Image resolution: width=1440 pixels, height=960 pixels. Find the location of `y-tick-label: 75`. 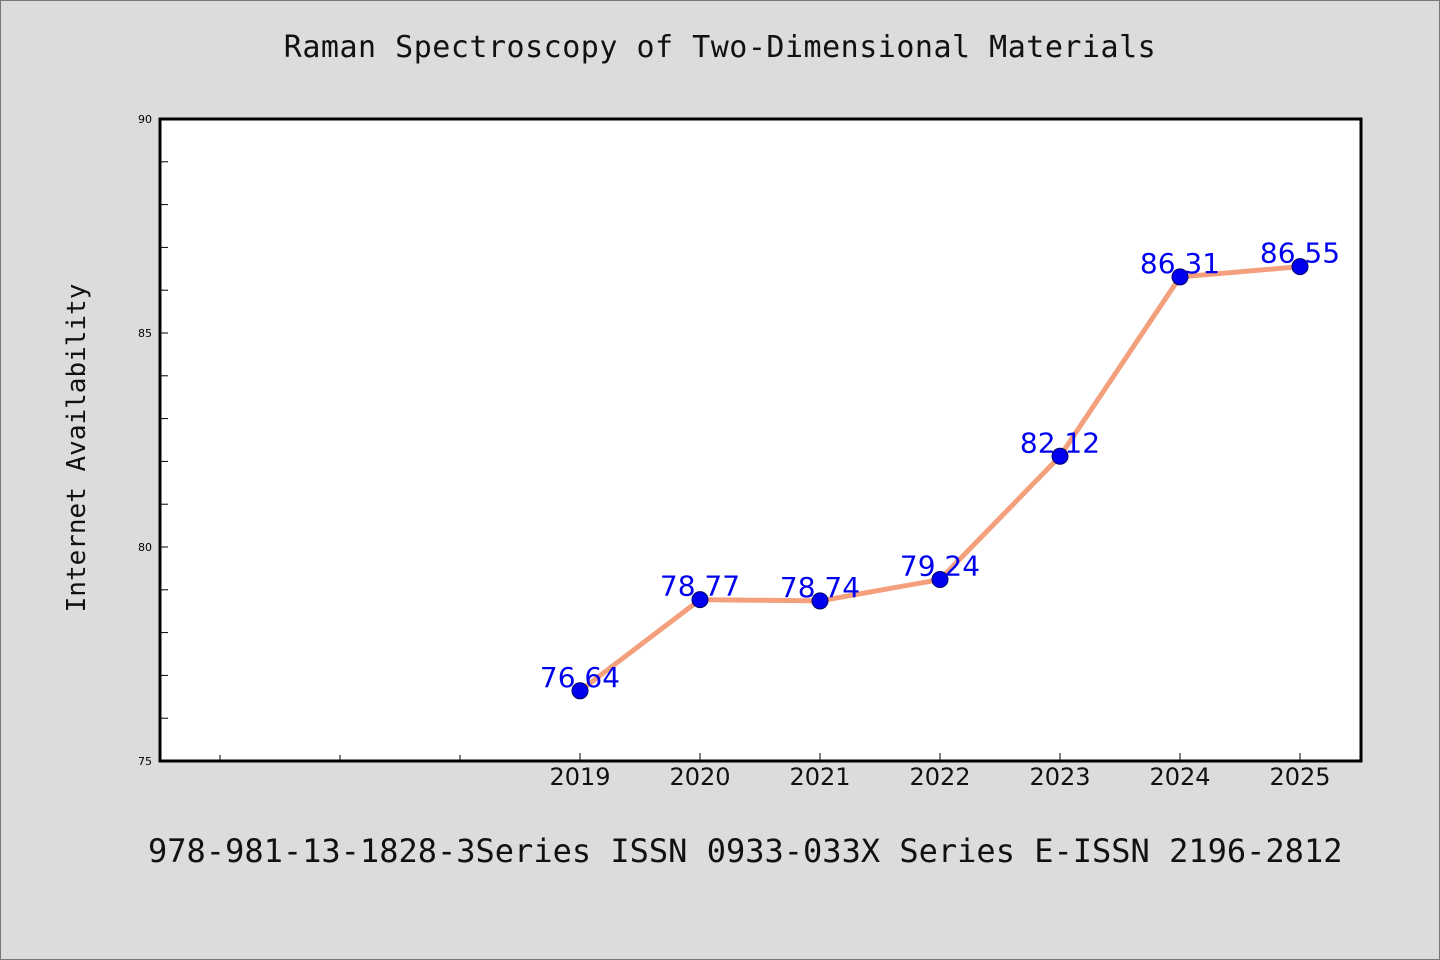

y-tick-label: 75 is located at coordinates (145, 761).